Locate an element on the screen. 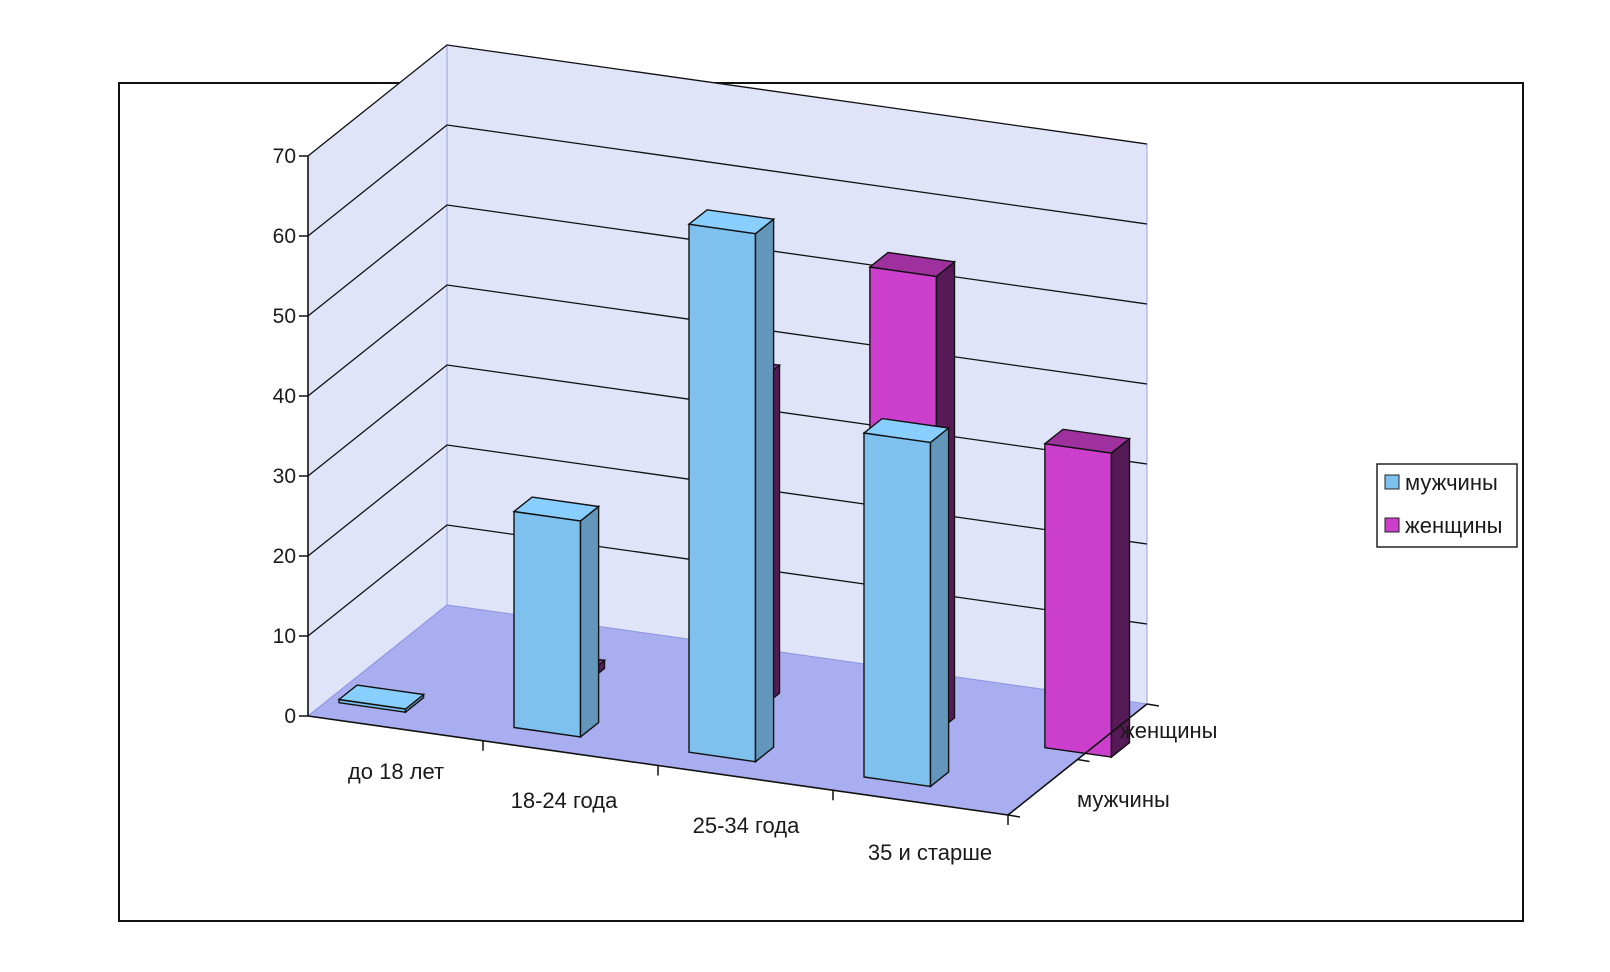  depth-label-0: мужчины is located at coordinates (1123, 799).